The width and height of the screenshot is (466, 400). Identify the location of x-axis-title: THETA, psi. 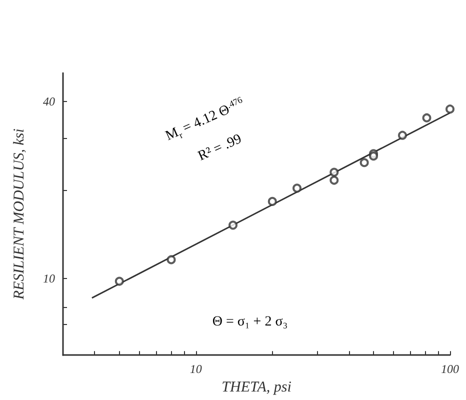
(257, 388).